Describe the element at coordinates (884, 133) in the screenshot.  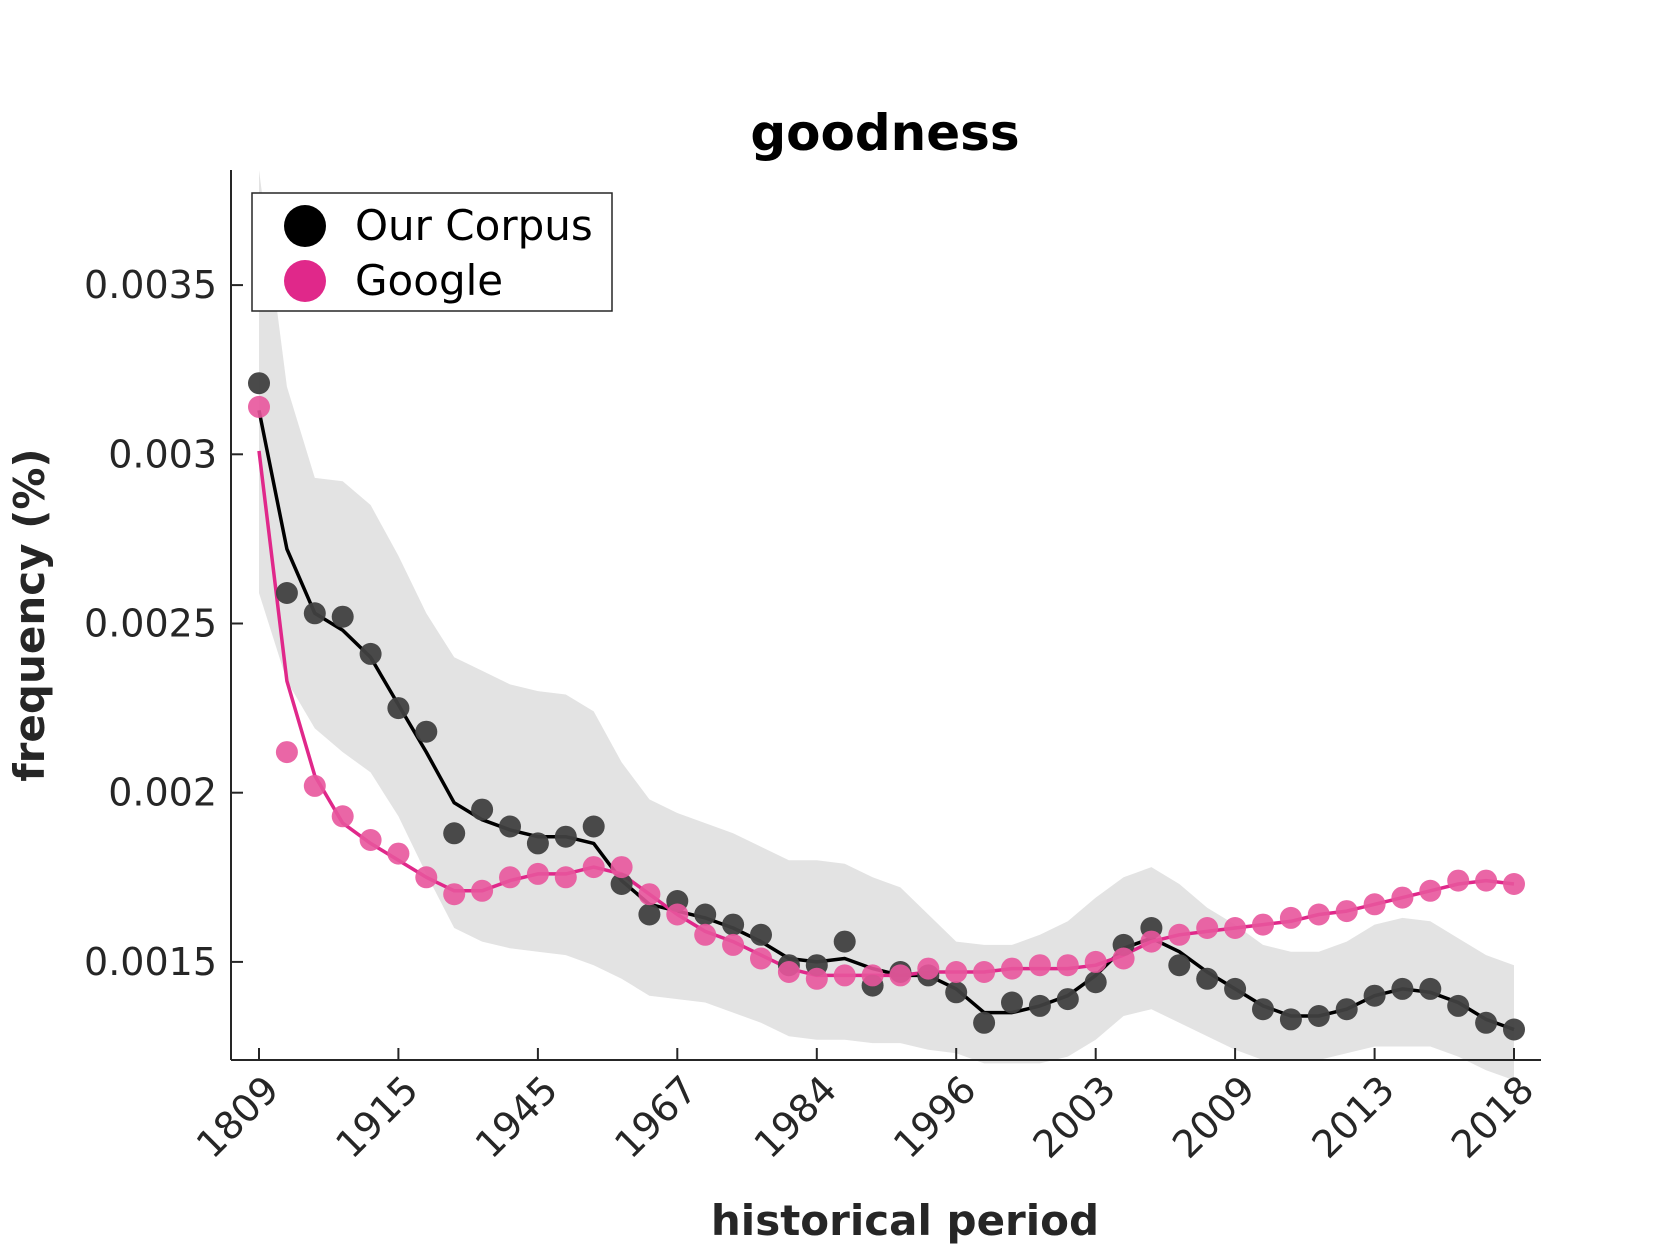
I see `chart-title: goodness` at that location.